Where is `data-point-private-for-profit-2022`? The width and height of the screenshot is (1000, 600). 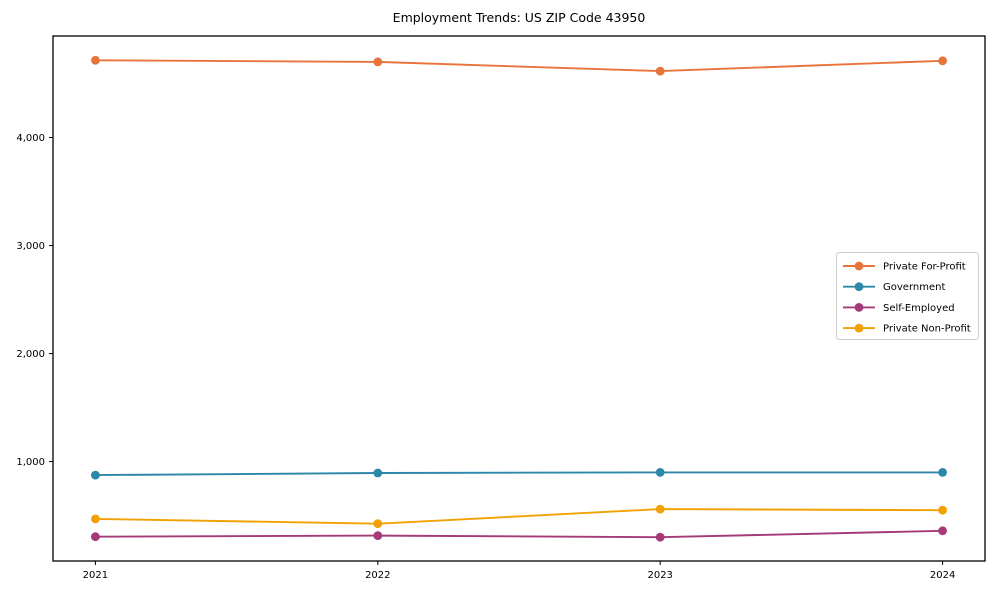 data-point-private-for-profit-2022 is located at coordinates (378, 62).